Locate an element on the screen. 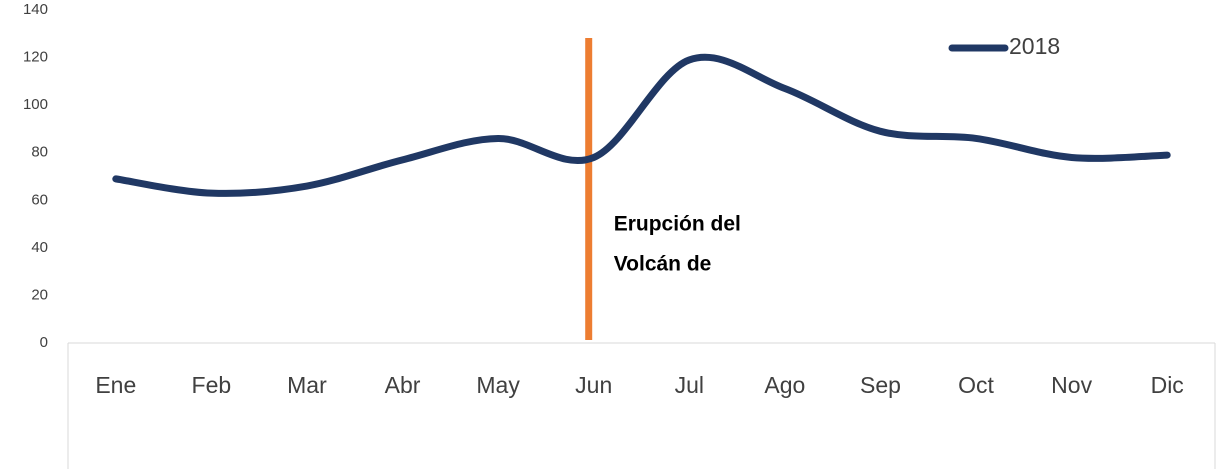 This screenshot has height=469, width=1221. y-tick-label: 80 is located at coordinates (39, 152).